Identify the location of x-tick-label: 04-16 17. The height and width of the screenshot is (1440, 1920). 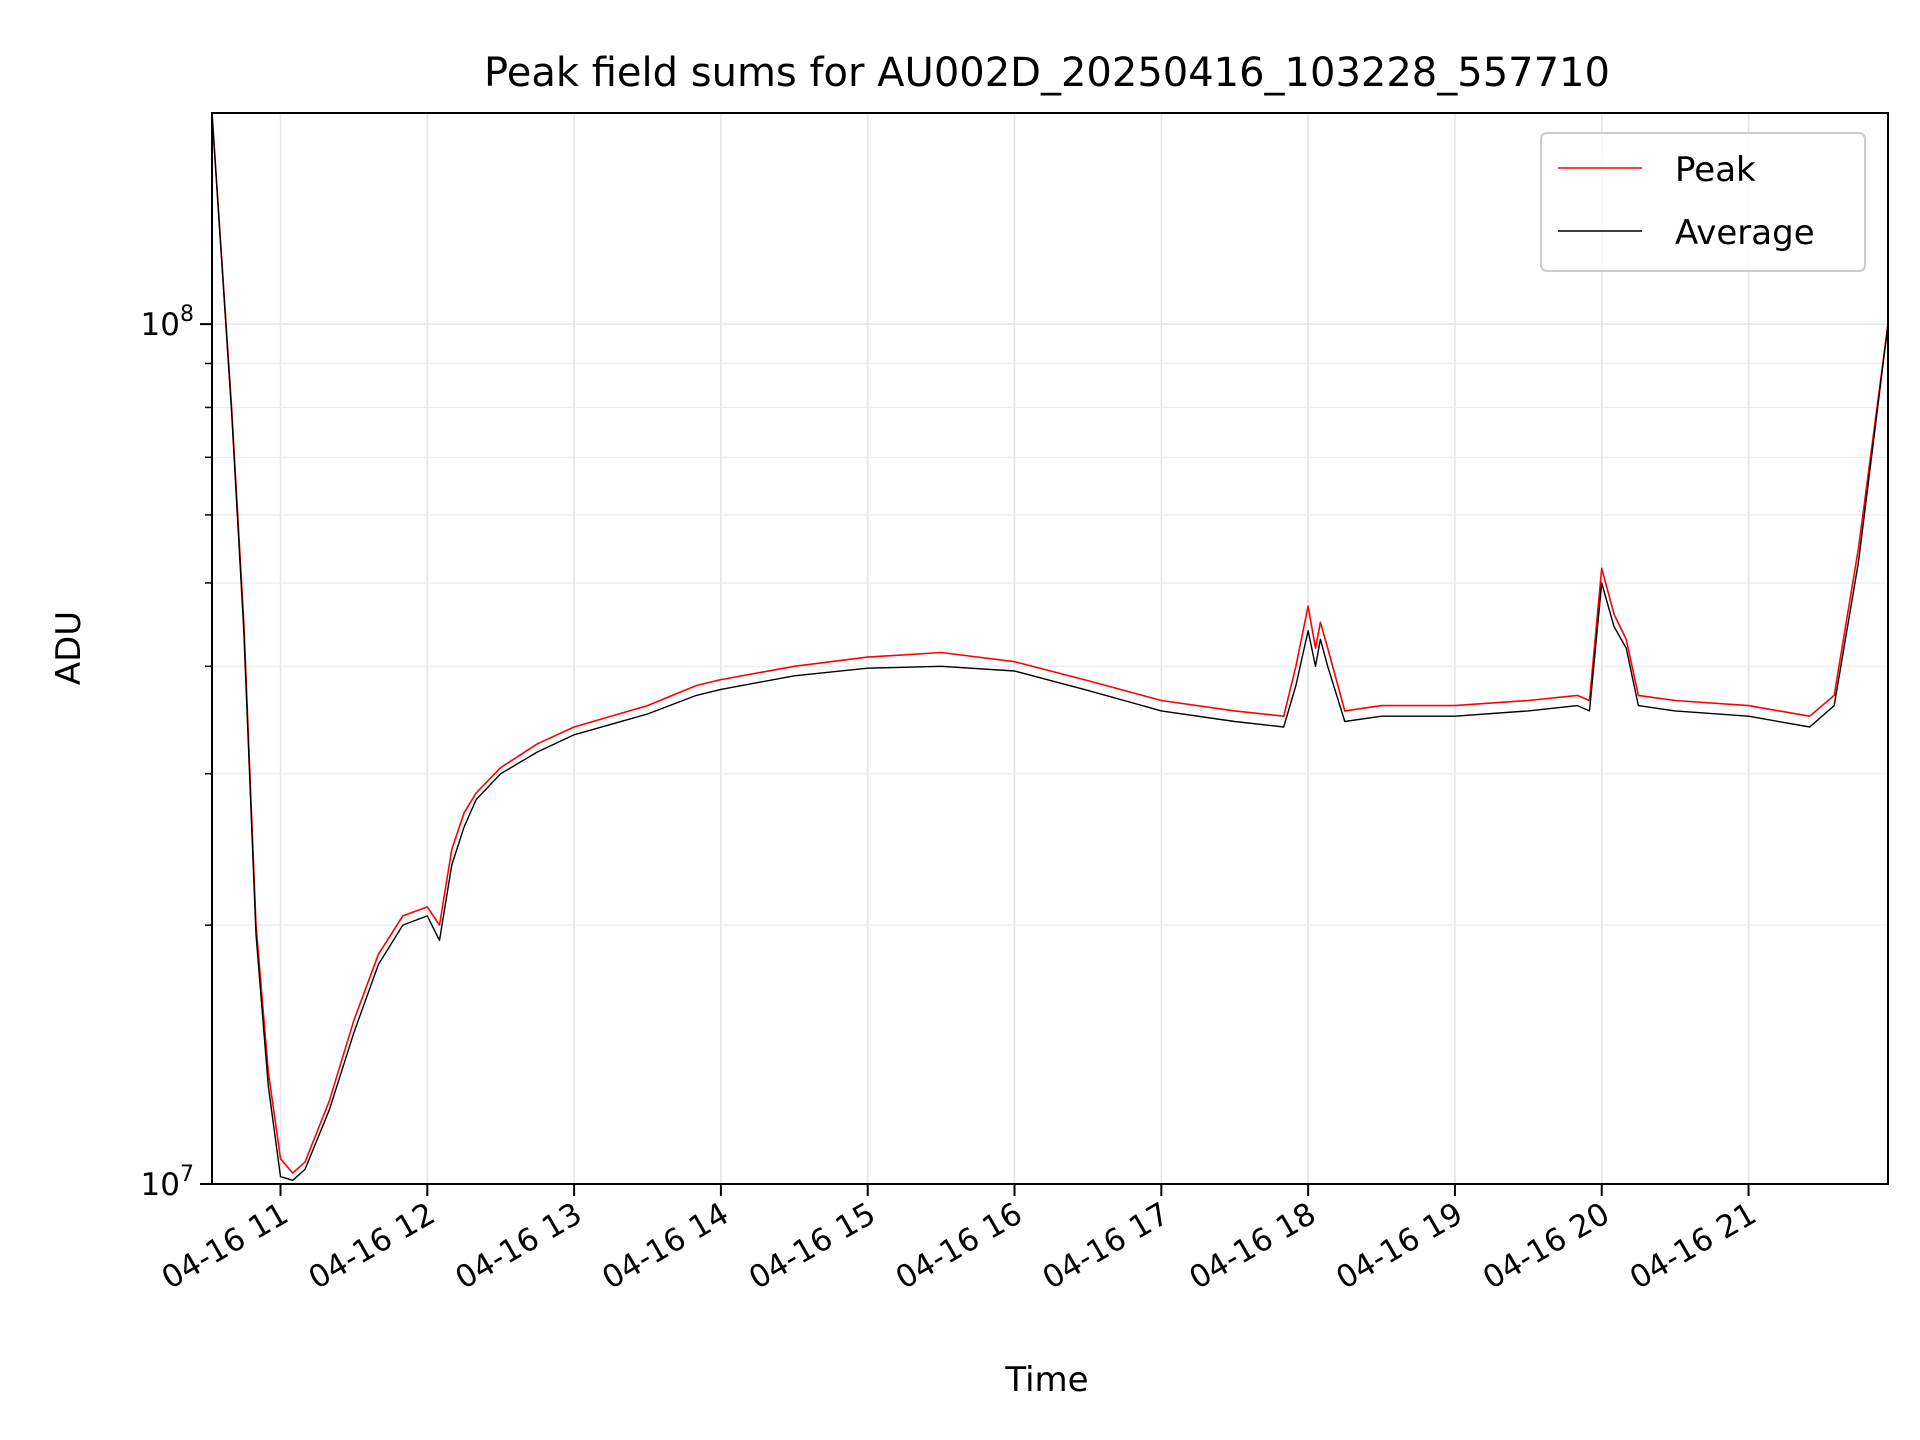
(1106, 1246).